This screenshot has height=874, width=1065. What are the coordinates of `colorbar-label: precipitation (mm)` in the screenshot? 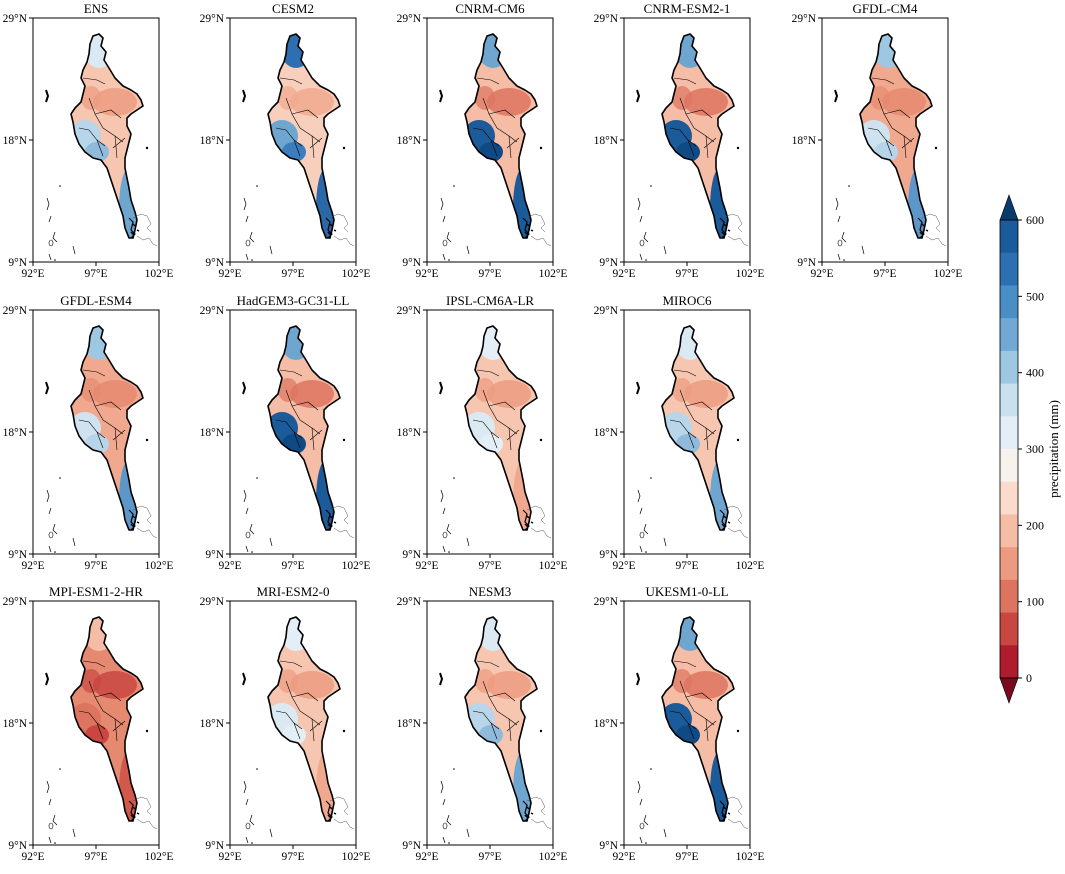 It's located at (1053, 449).